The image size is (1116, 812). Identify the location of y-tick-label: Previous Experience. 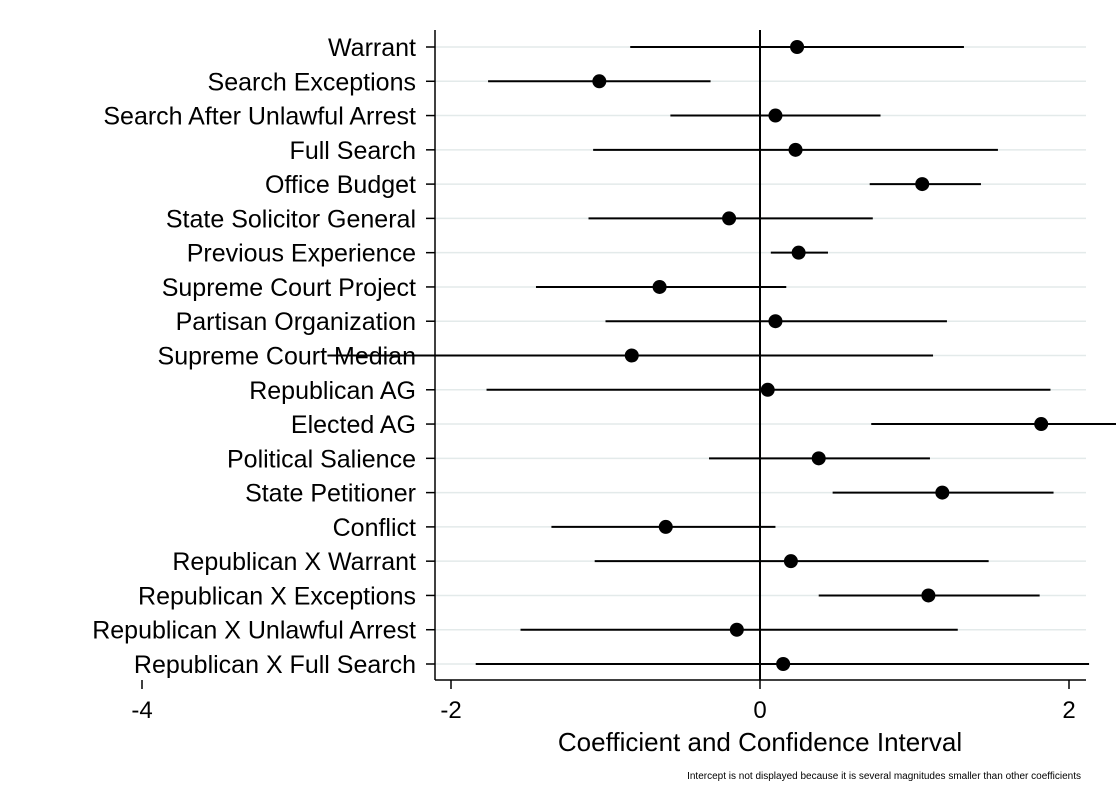
(301, 254).